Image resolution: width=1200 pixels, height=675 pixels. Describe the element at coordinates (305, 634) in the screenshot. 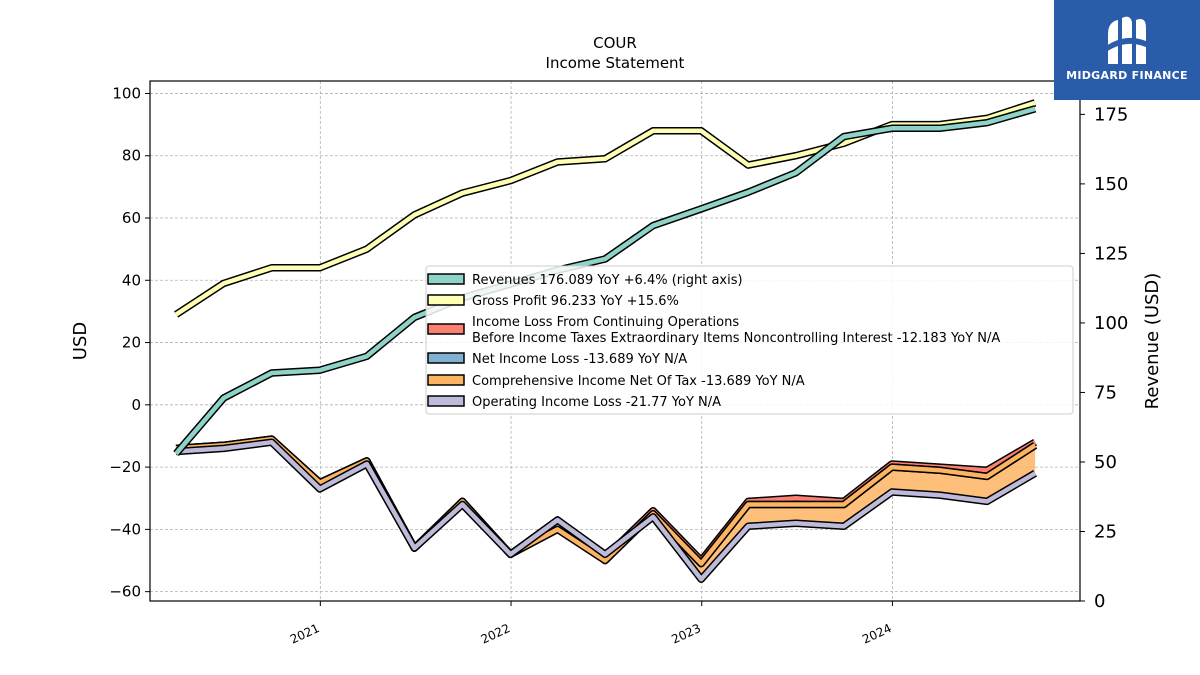

I see `x-tick-label-0: 2021` at that location.